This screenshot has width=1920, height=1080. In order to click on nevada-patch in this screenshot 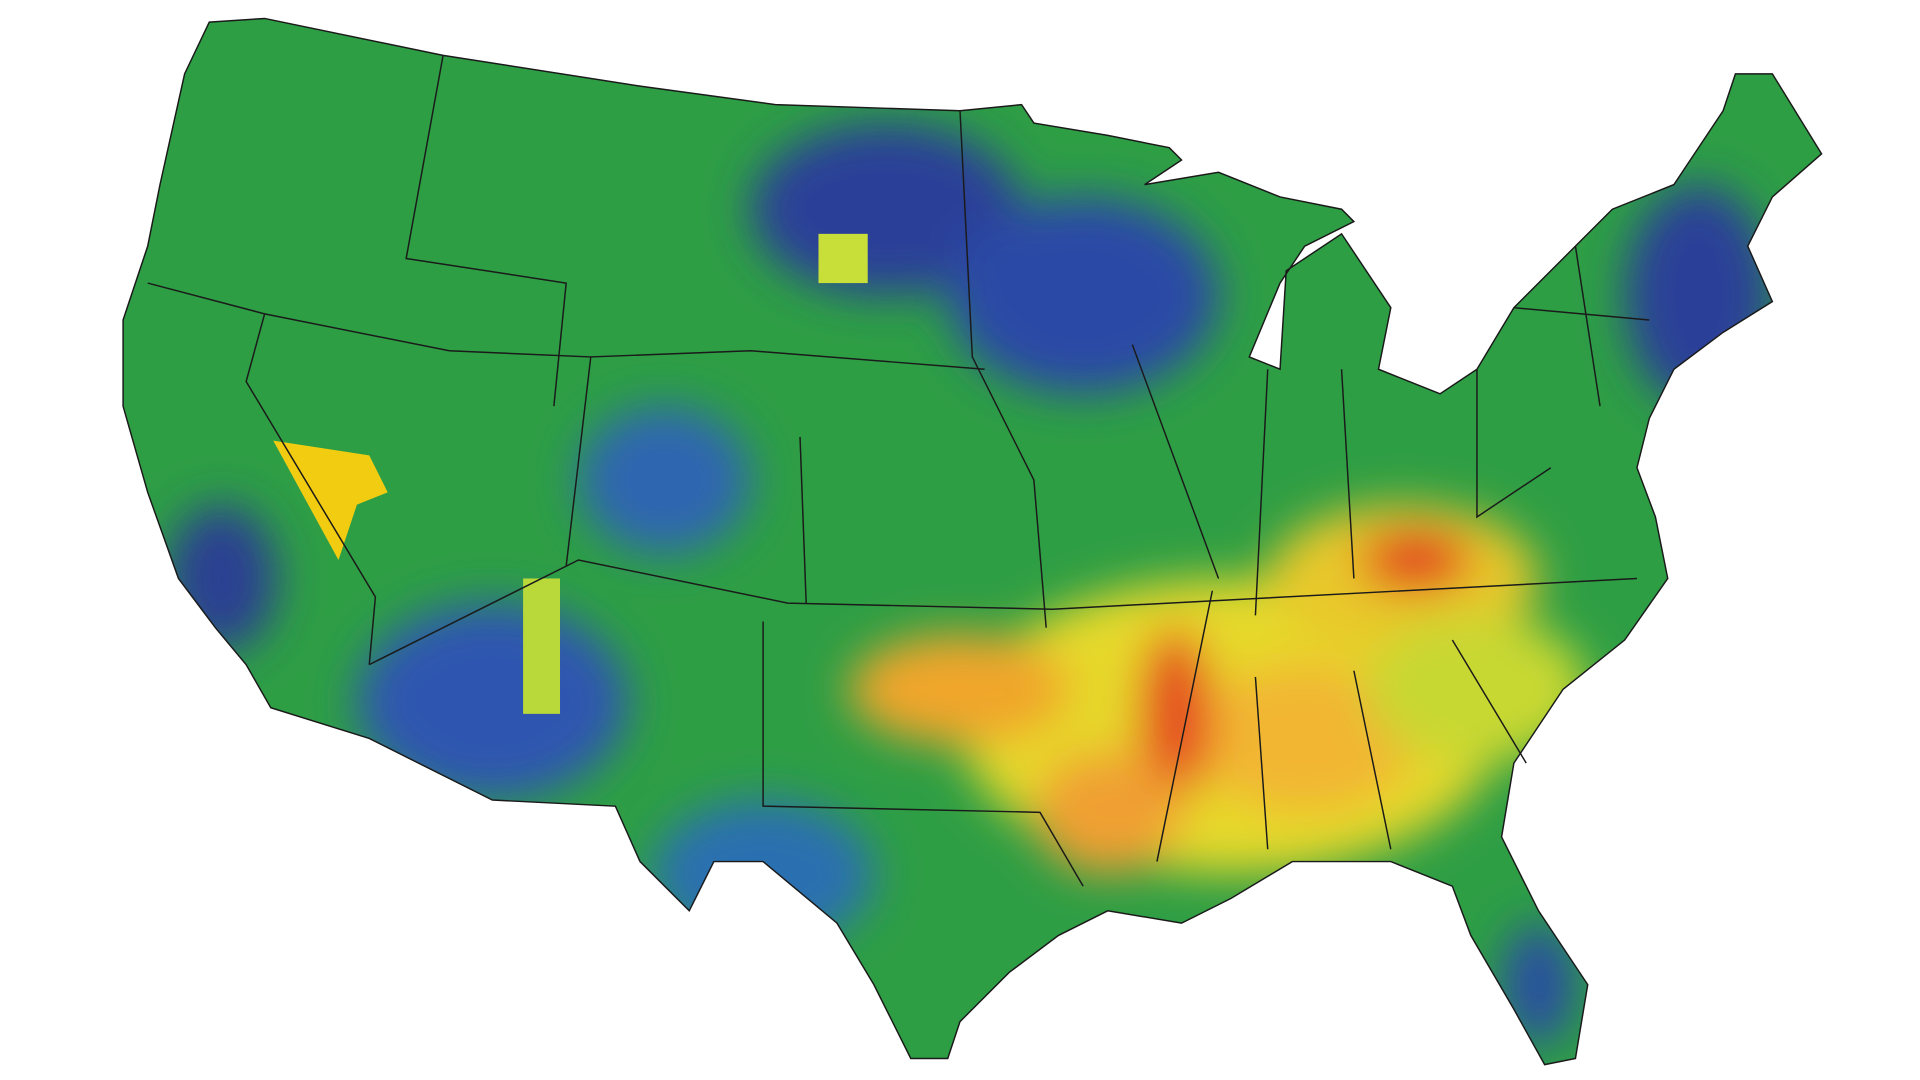, I will do `click(330, 500)`.